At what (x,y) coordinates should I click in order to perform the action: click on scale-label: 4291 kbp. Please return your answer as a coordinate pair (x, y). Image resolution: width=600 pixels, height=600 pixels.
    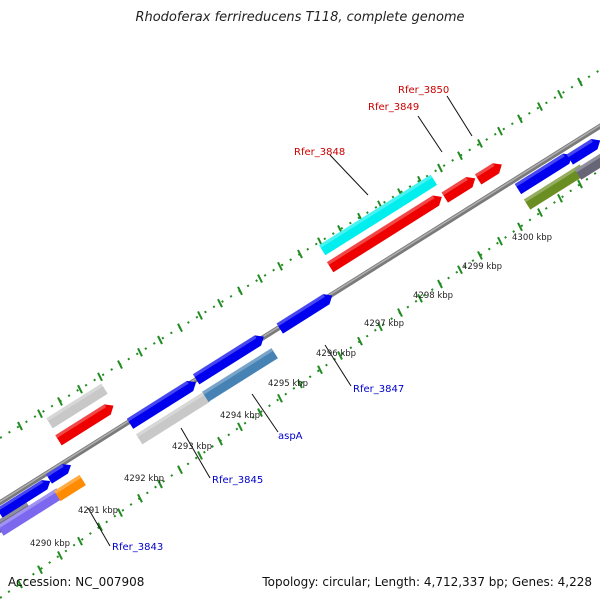
    Looking at the image, I should click on (98, 511).